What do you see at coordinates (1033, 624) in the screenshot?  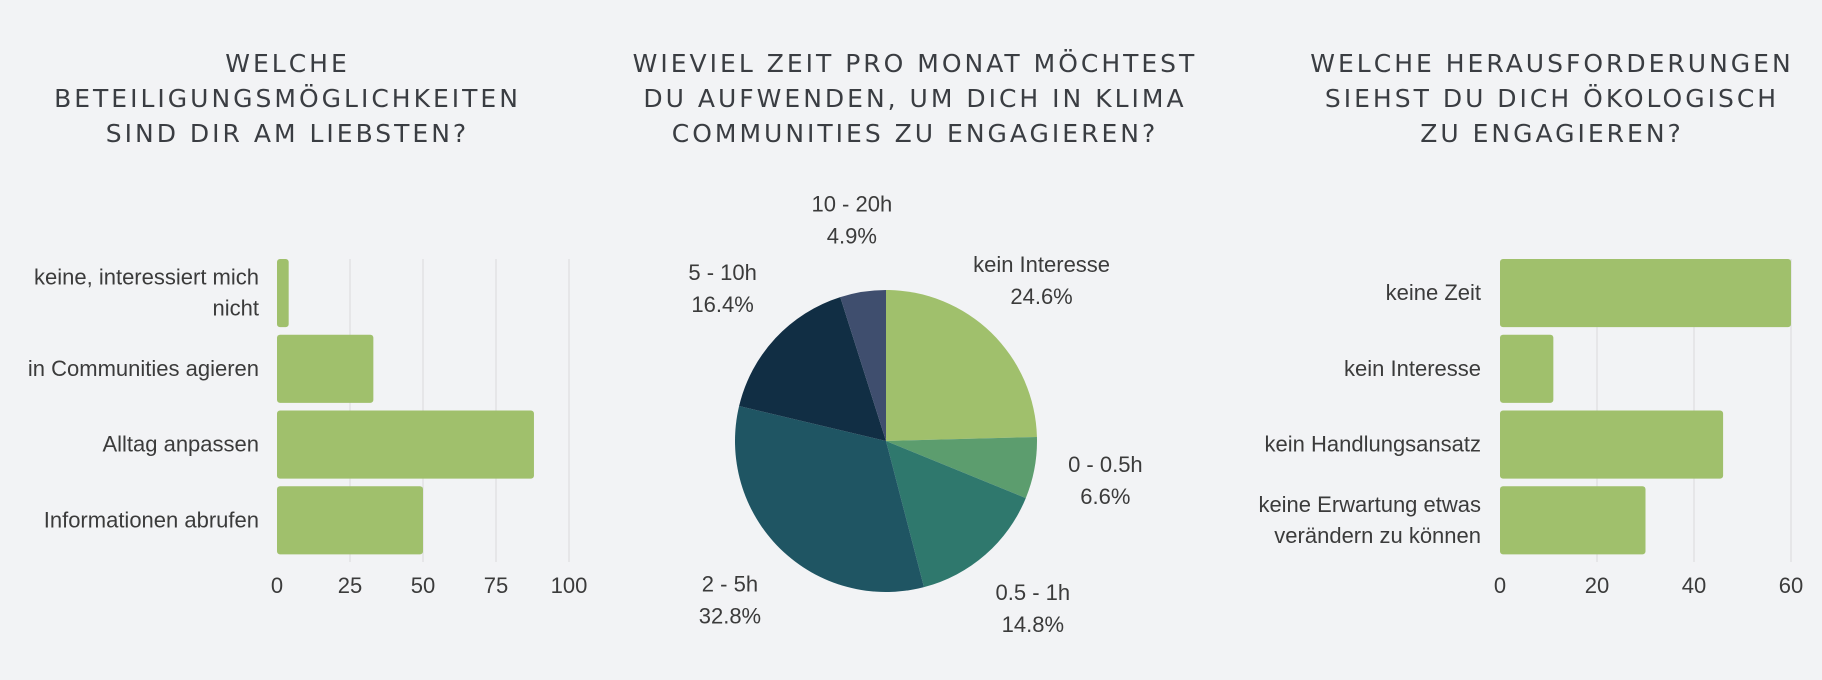 I see `slice-percent: 14.8%` at bounding box center [1033, 624].